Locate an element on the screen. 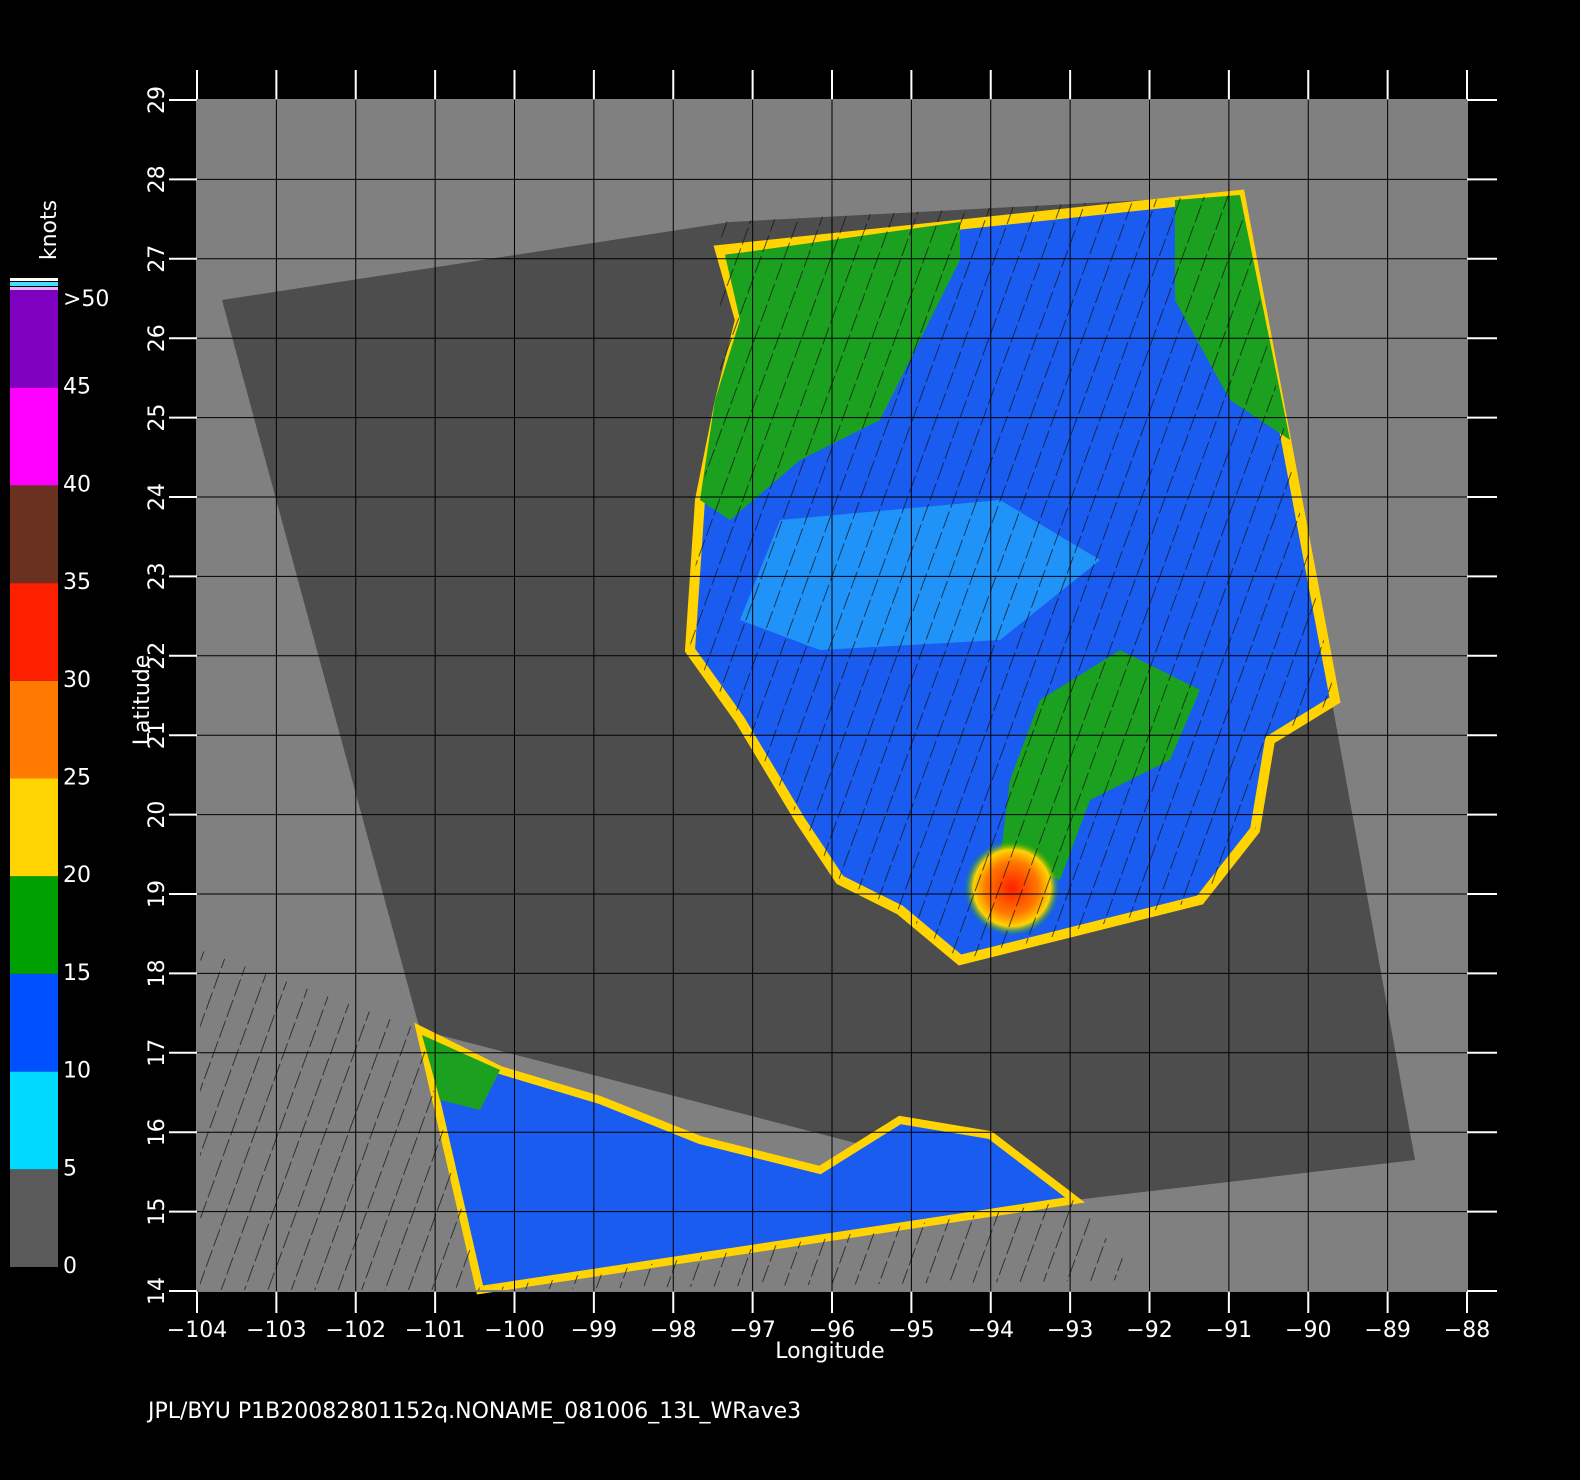  colorbar-tick-label: 15 is located at coordinates (77, 973).